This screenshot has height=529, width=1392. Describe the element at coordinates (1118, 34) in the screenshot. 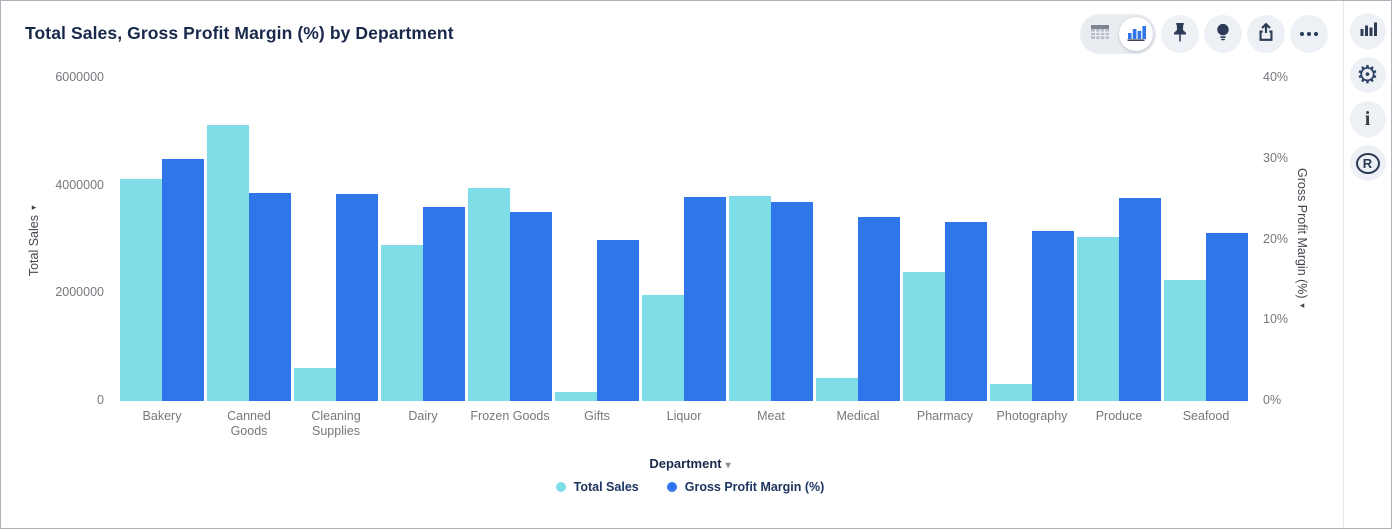

I see `view-toggle` at that location.